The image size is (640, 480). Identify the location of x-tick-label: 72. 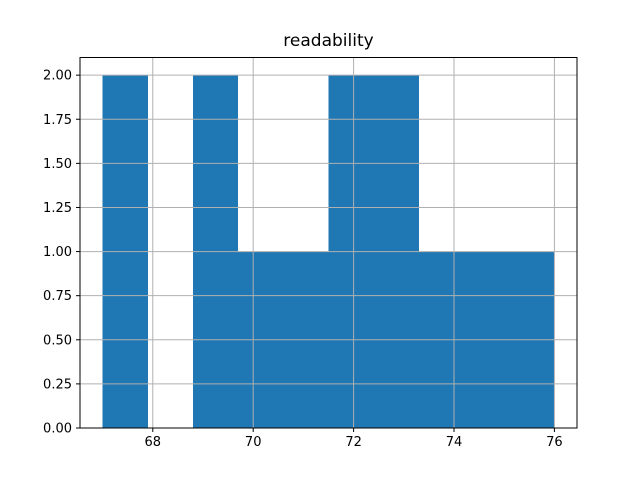
(353, 442).